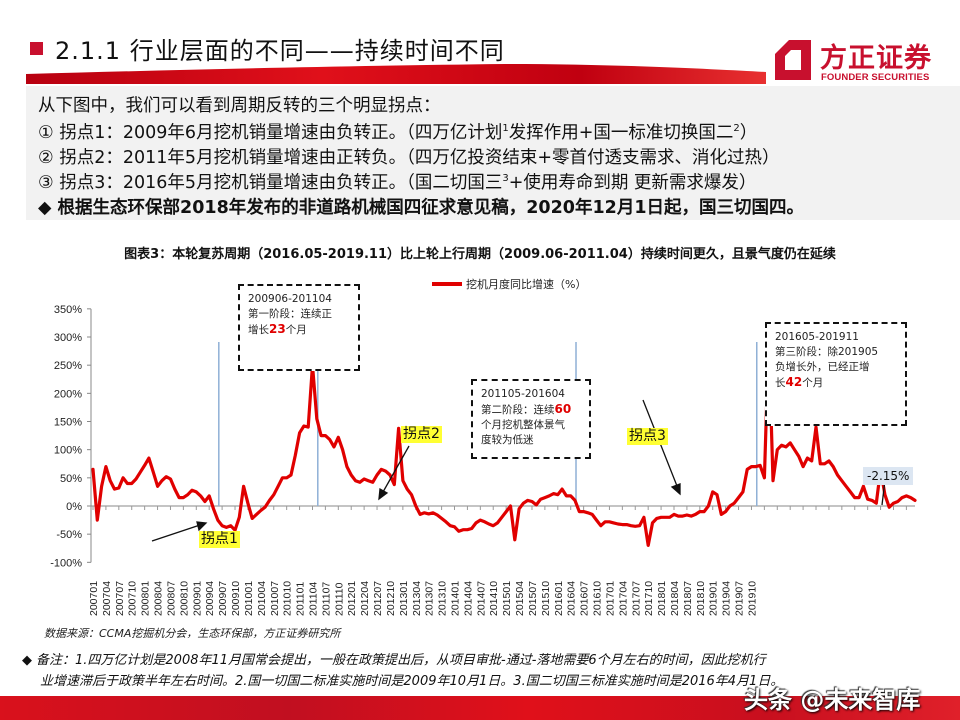 Image resolution: width=960 pixels, height=720 pixels. What do you see at coordinates (277, 329) in the screenshot?
I see `phase-1-months-highlight: 23` at bounding box center [277, 329].